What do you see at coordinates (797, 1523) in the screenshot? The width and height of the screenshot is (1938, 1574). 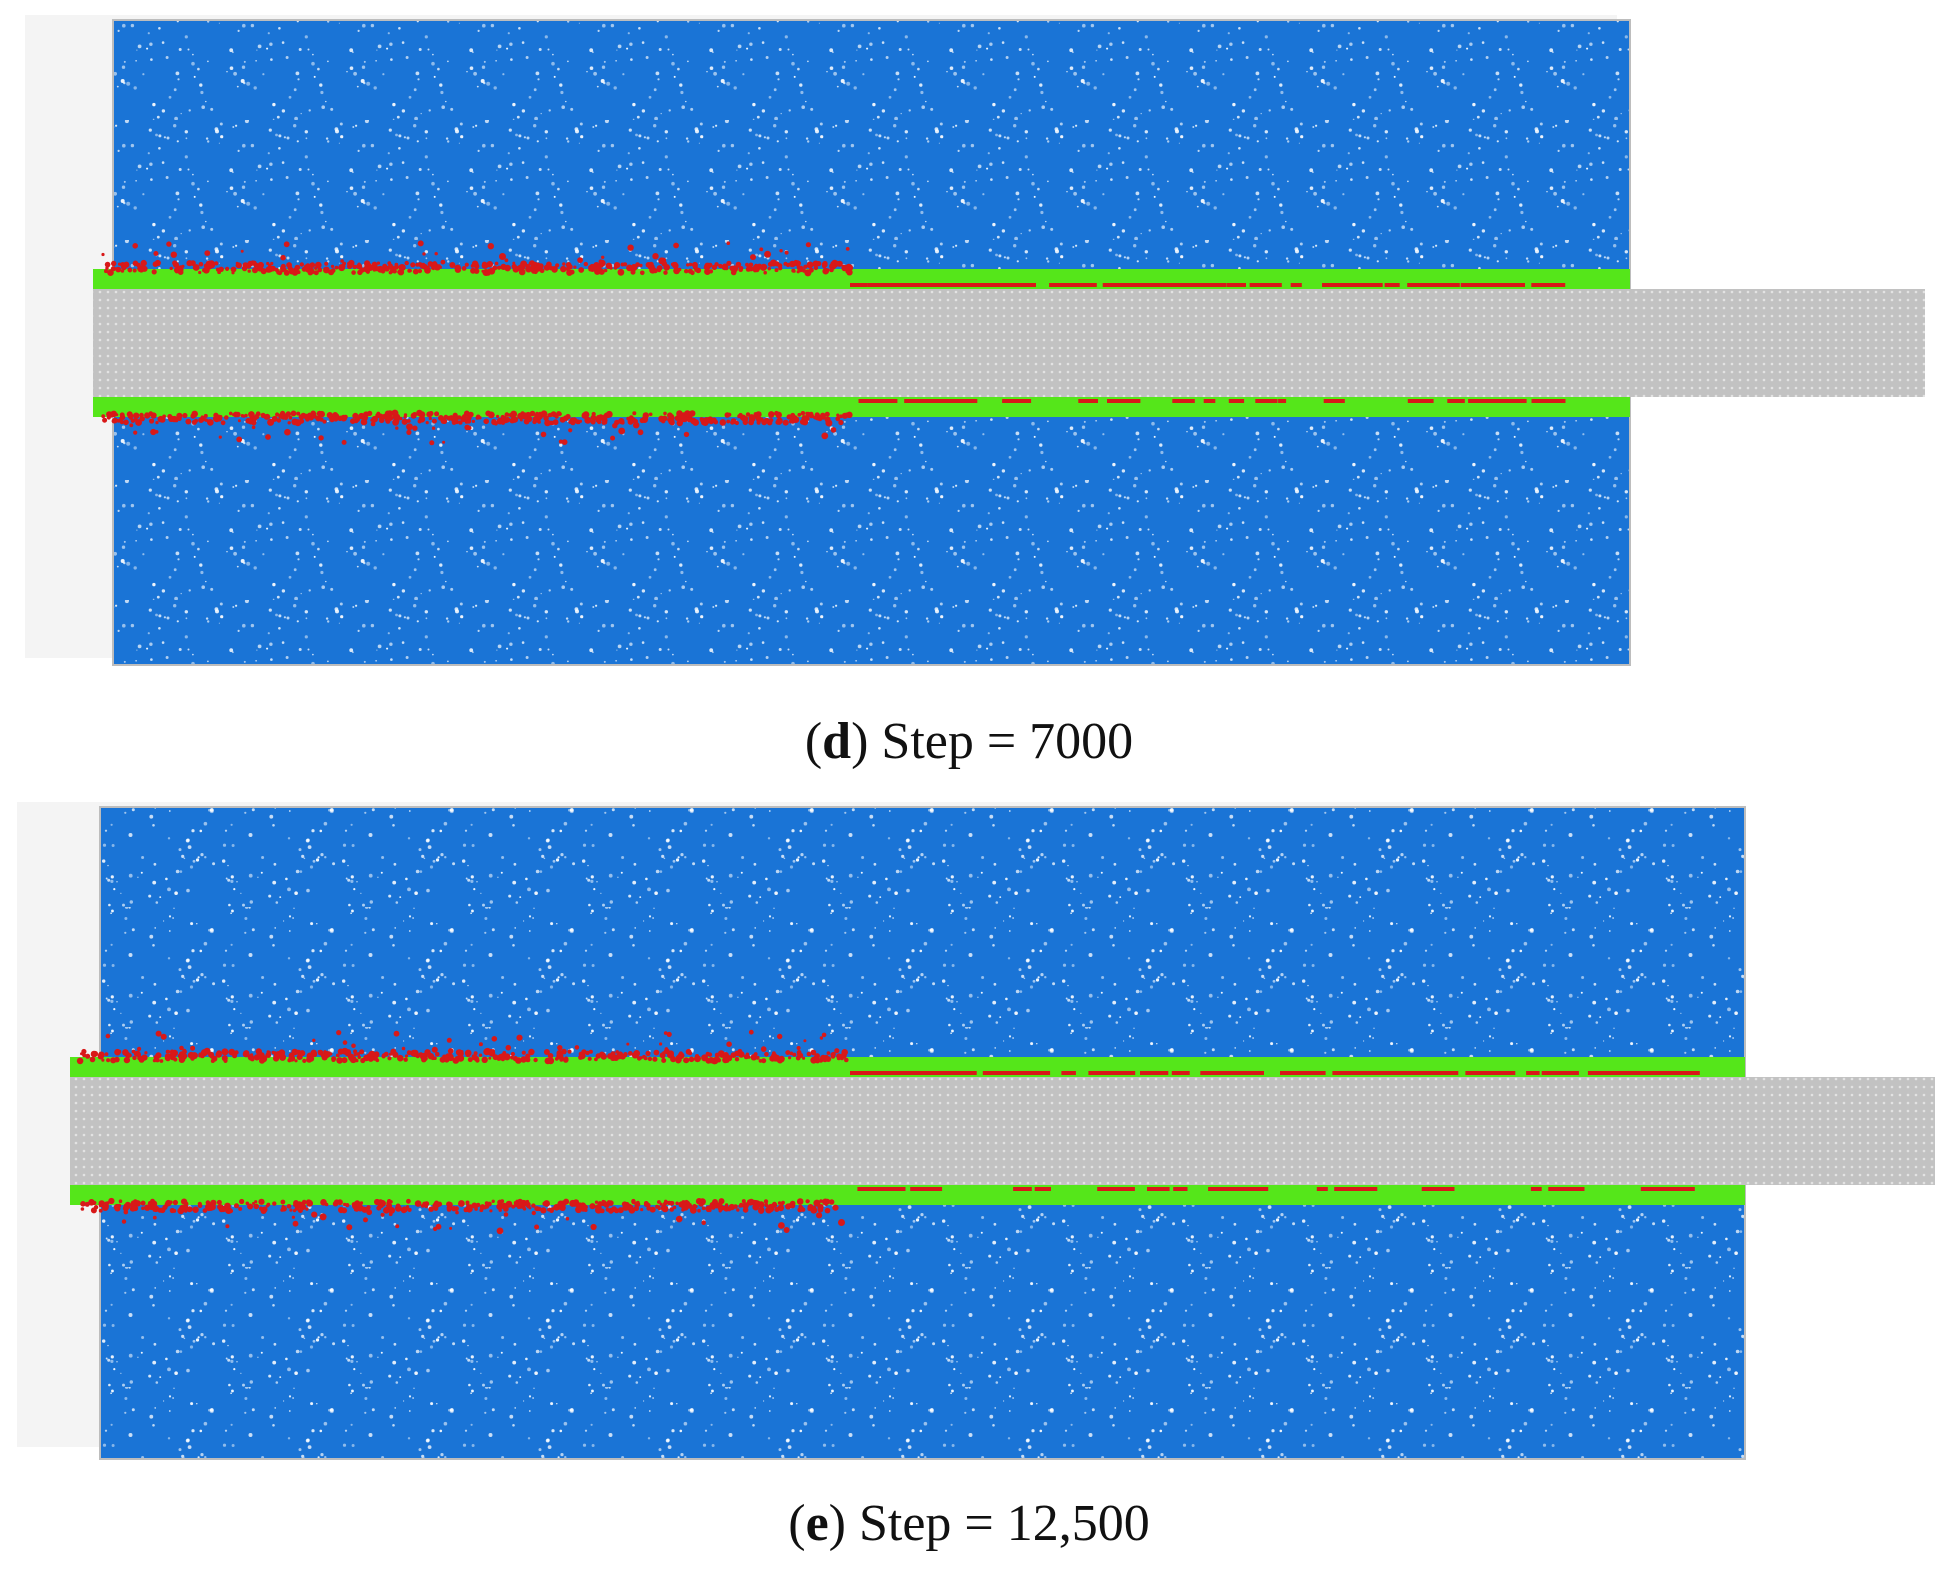 I see `panel-e-open-paren: (` at bounding box center [797, 1523].